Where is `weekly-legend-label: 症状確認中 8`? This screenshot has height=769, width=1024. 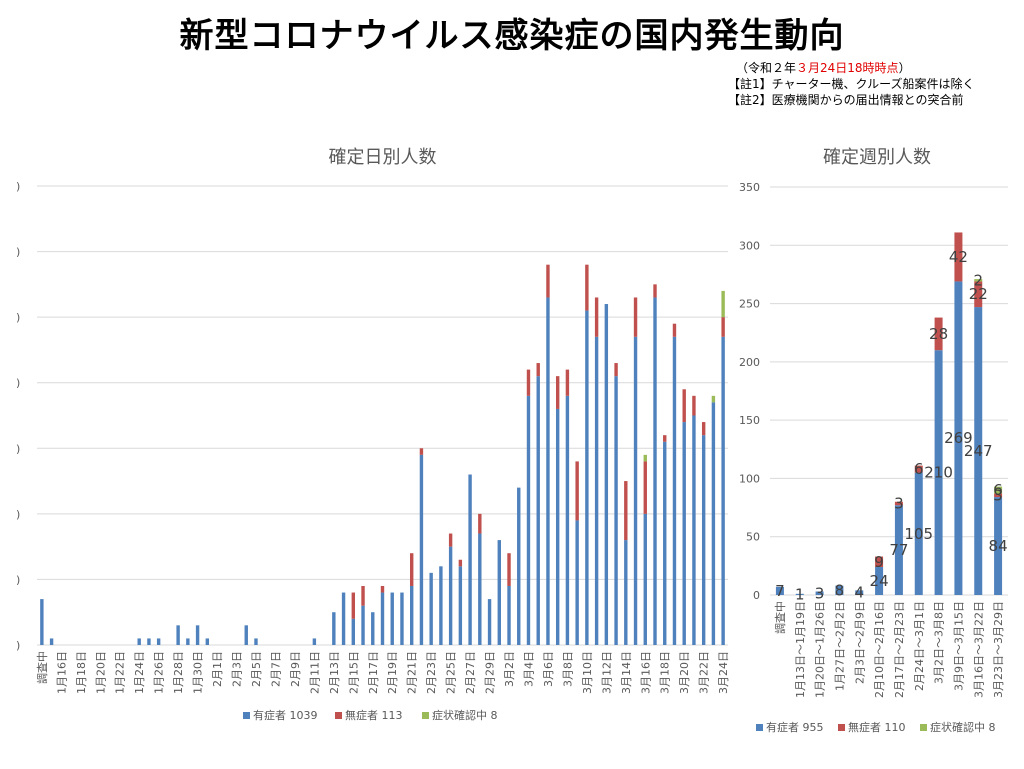 weekly-legend-label: 症状確認中 8 is located at coordinates (963, 727).